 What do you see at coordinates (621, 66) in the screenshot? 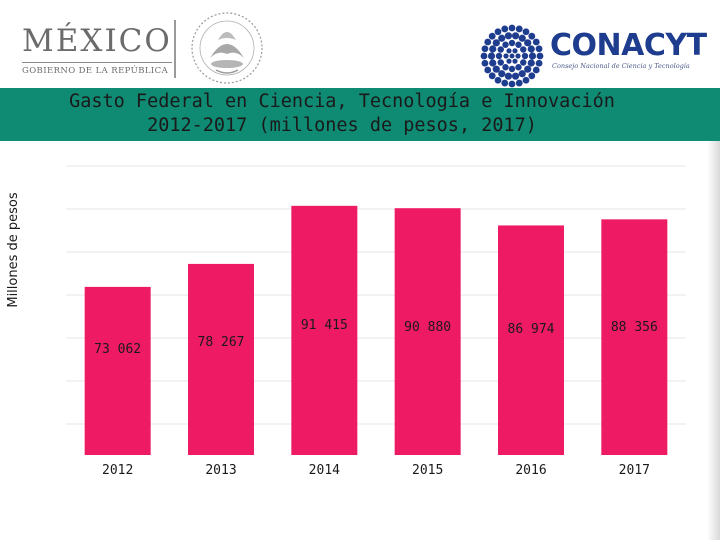
I see `conacyt-logo-subtitle: Consejo Nacional de Ciencia y Tecnología` at bounding box center [621, 66].